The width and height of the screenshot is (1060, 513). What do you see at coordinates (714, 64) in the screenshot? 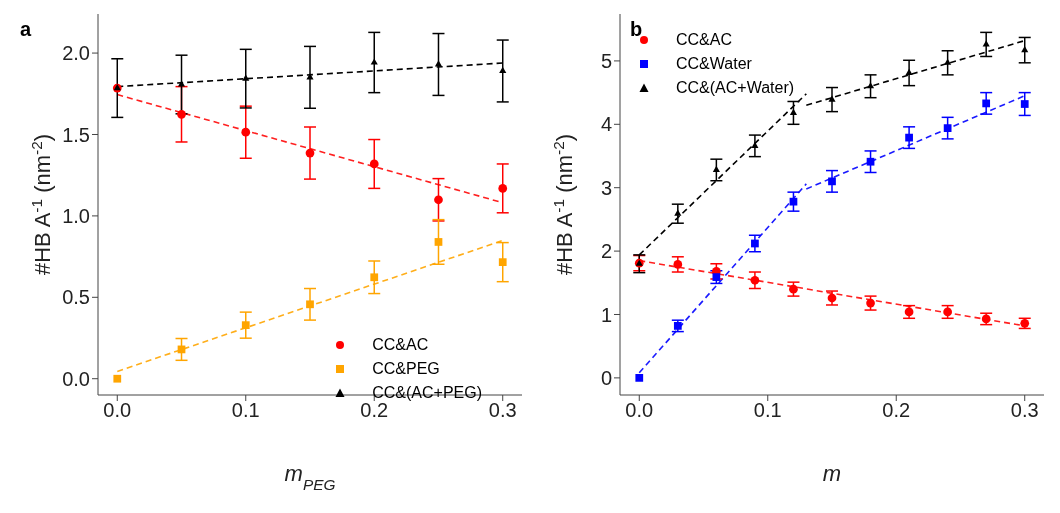
I see `legend-label: CC&Water` at bounding box center [714, 64].